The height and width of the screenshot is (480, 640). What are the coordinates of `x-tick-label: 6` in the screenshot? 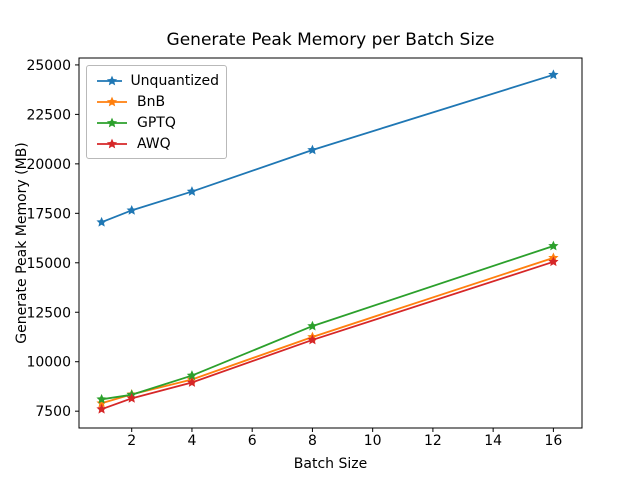 It's located at (252, 441).